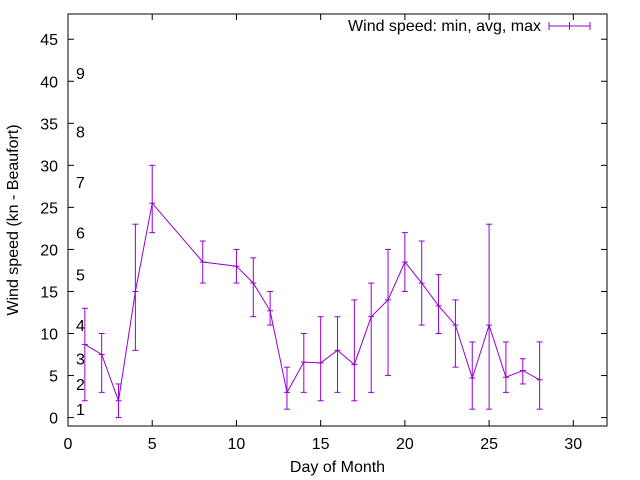 This screenshot has height=480, width=640. Describe the element at coordinates (444, 26) in the screenshot. I see `legend-label: Wind speed: min, avg, max` at that location.